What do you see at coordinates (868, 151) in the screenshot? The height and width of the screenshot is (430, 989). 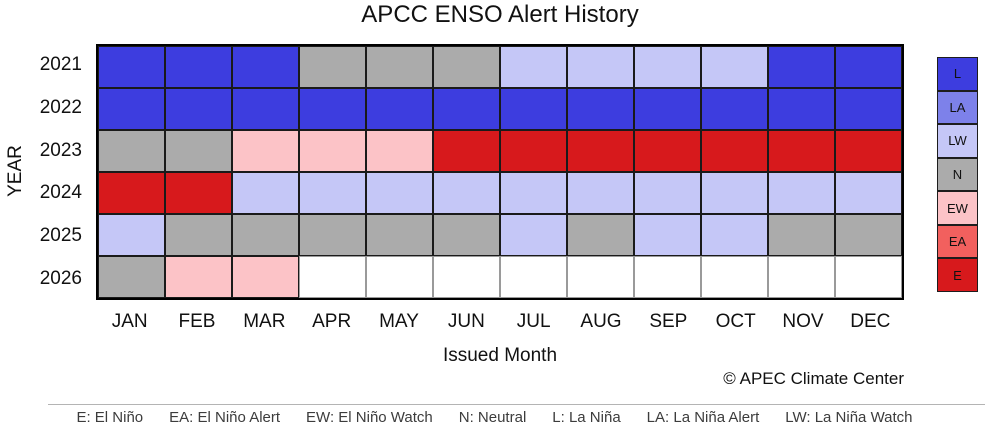 I see `cell-2023-DEC` at bounding box center [868, 151].